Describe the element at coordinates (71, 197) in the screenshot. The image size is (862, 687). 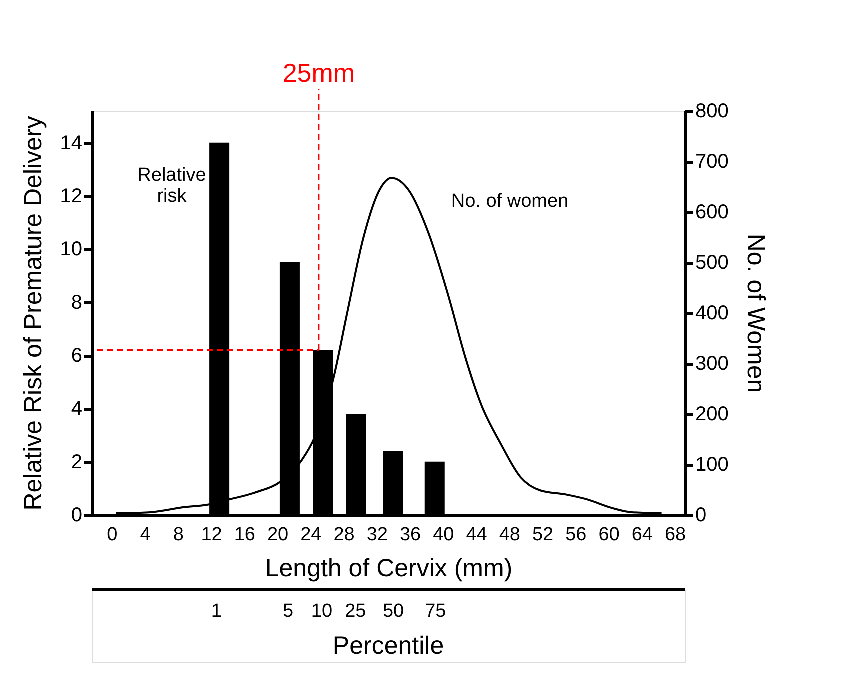
I see `y-tick-label: 12` at that location.